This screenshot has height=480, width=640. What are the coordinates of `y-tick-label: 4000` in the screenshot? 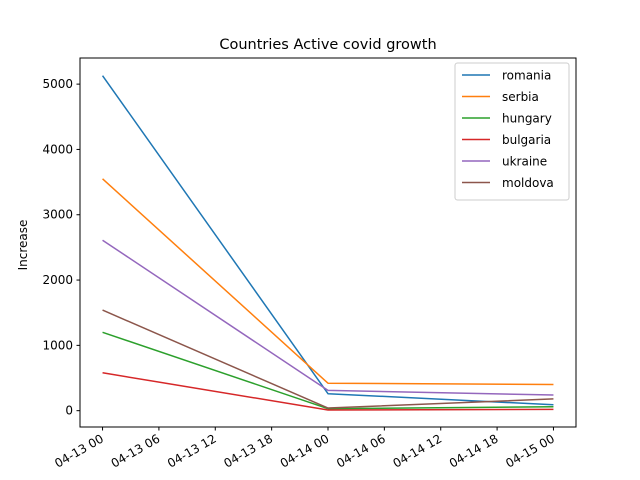 It's located at (57, 149).